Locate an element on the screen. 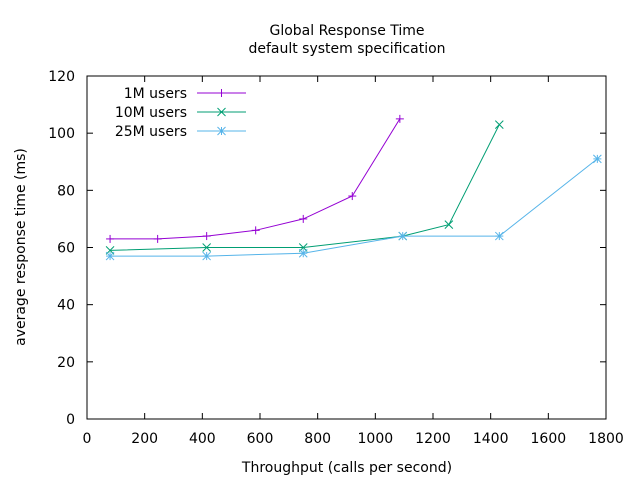 Image resolution: width=640 pixels, height=480 pixels. legend-label: 10M users is located at coordinates (151, 113).